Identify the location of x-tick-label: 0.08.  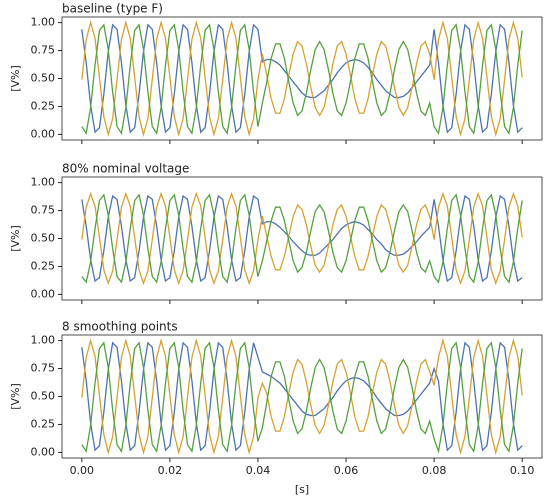
(434, 470).